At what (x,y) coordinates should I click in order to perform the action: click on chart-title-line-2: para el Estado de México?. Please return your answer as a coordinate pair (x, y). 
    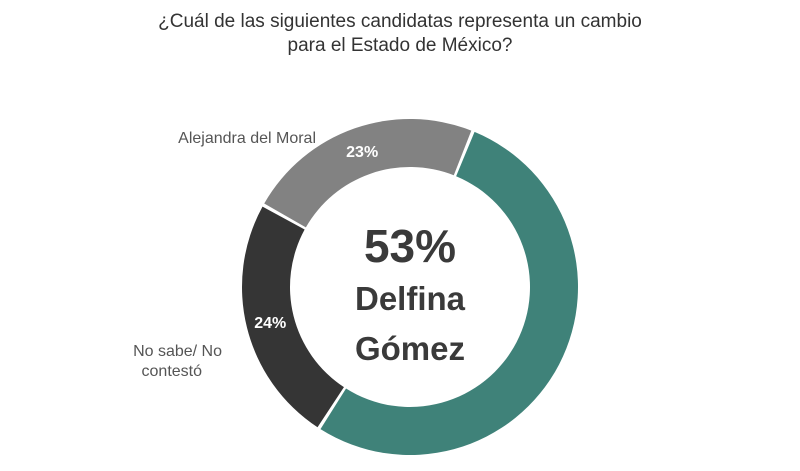
    Looking at the image, I should click on (400, 45).